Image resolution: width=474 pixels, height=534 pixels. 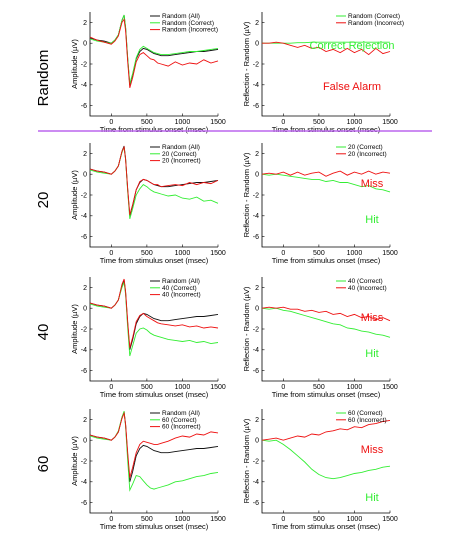 I want to click on legend-entry: 60 (Correct), so click(x=365, y=413).